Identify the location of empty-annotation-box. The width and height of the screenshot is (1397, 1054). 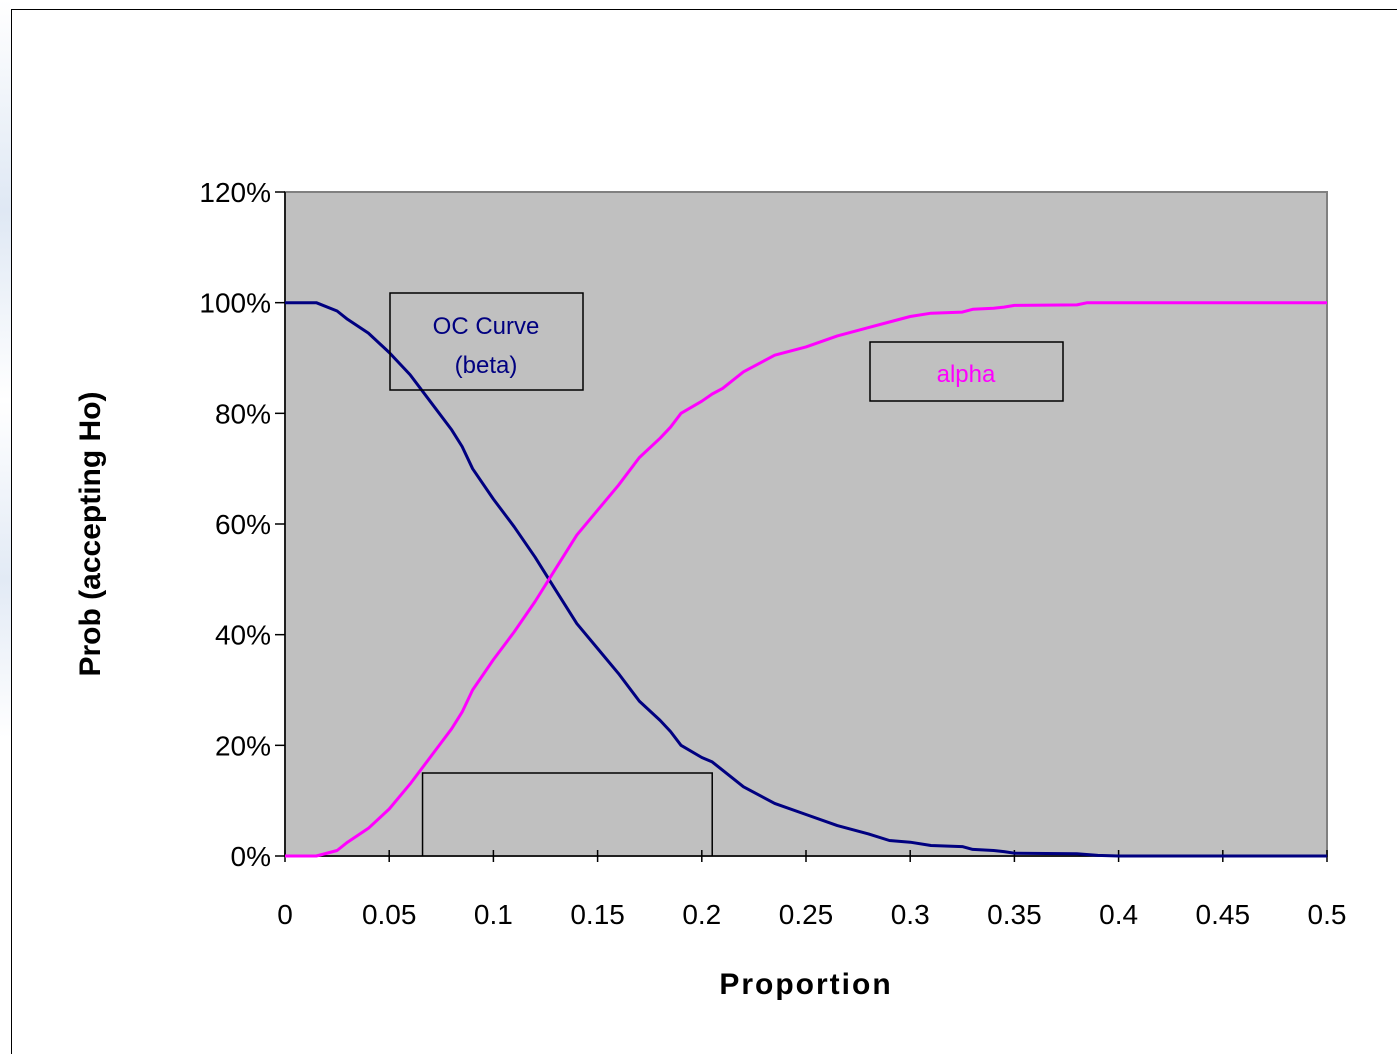
(567, 814).